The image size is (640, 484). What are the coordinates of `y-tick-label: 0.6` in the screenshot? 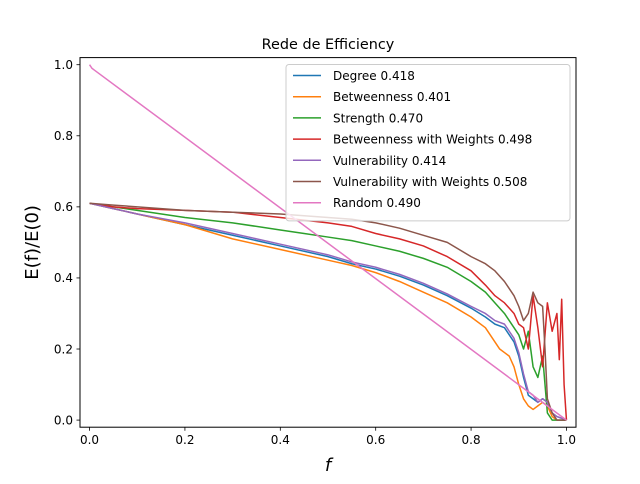 It's located at (63, 207).